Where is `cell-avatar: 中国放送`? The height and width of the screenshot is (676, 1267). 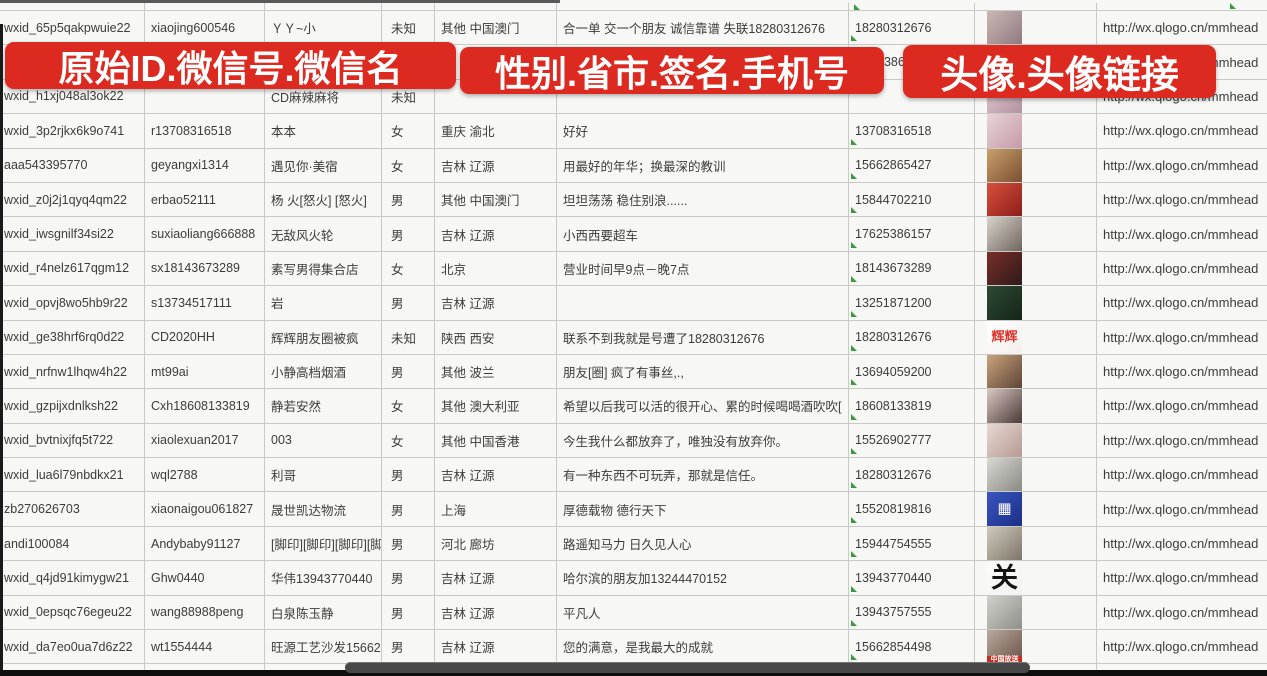 cell-avatar: 中国放送 is located at coordinates (1036, 647).